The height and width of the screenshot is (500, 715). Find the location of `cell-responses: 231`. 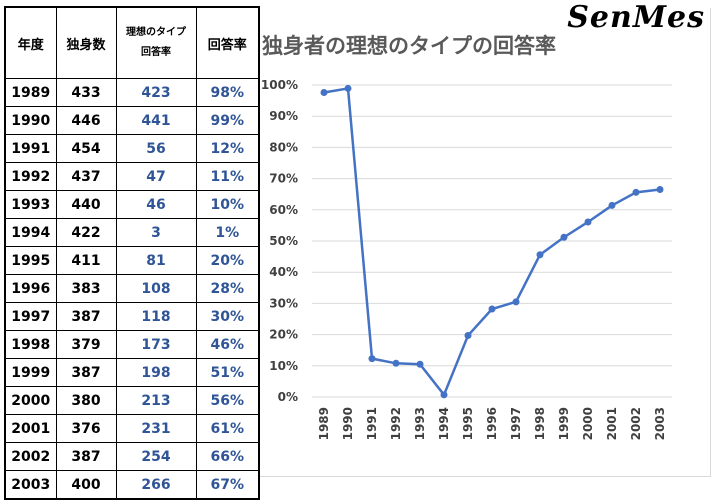

cell-responses: 231 is located at coordinates (156, 428).